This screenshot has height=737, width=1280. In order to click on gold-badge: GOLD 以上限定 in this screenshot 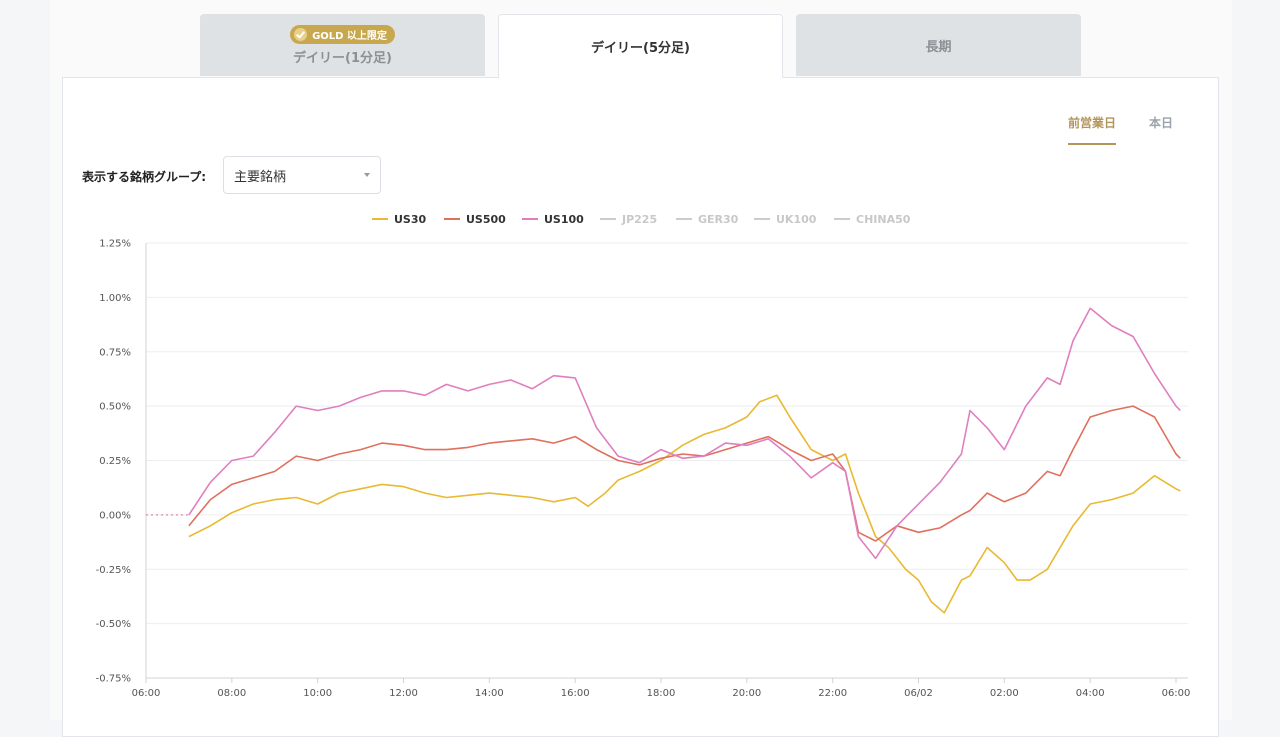, I will do `click(342, 34)`.